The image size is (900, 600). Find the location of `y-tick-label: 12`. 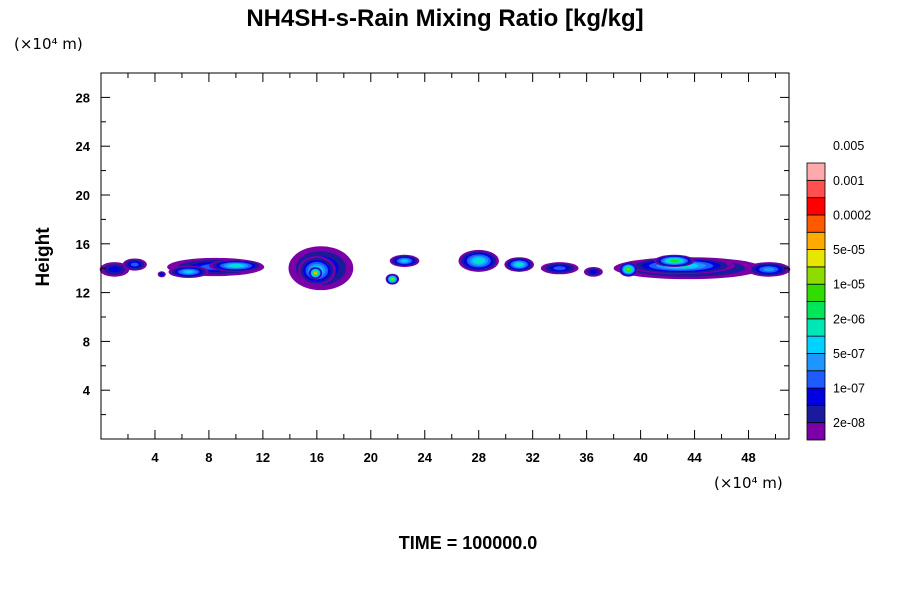

y-tick-label: 12 is located at coordinates (83, 293).